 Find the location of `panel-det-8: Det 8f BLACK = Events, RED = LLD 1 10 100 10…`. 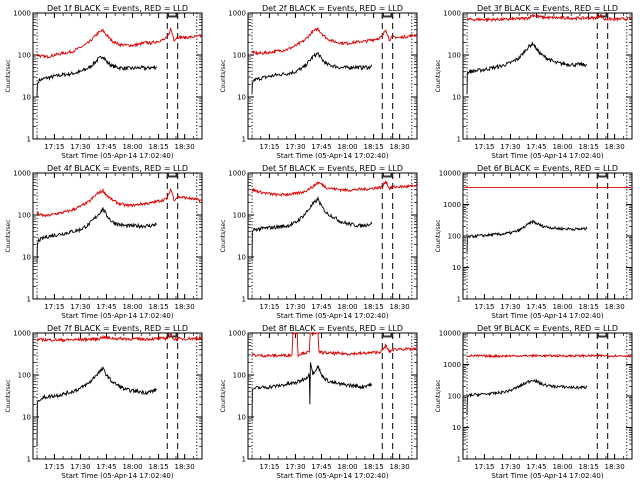

panel-det-8: Det 8f BLACK = Events, RED = LLD 1 10 100 10… is located at coordinates (319, 402).